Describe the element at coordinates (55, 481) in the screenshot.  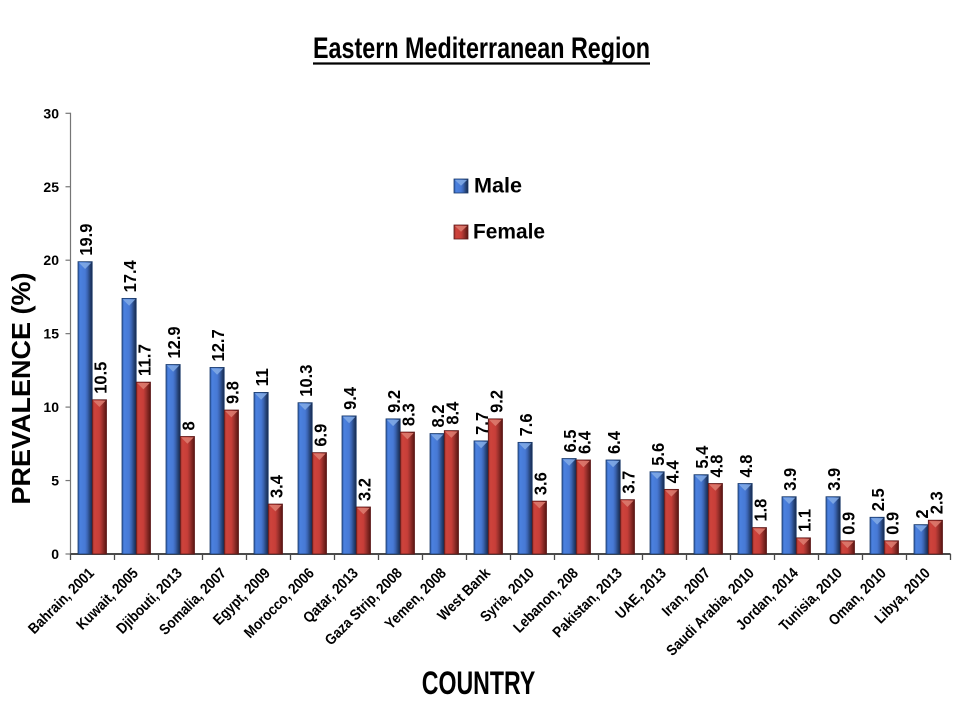
I see `svg-text: 5` at that location.